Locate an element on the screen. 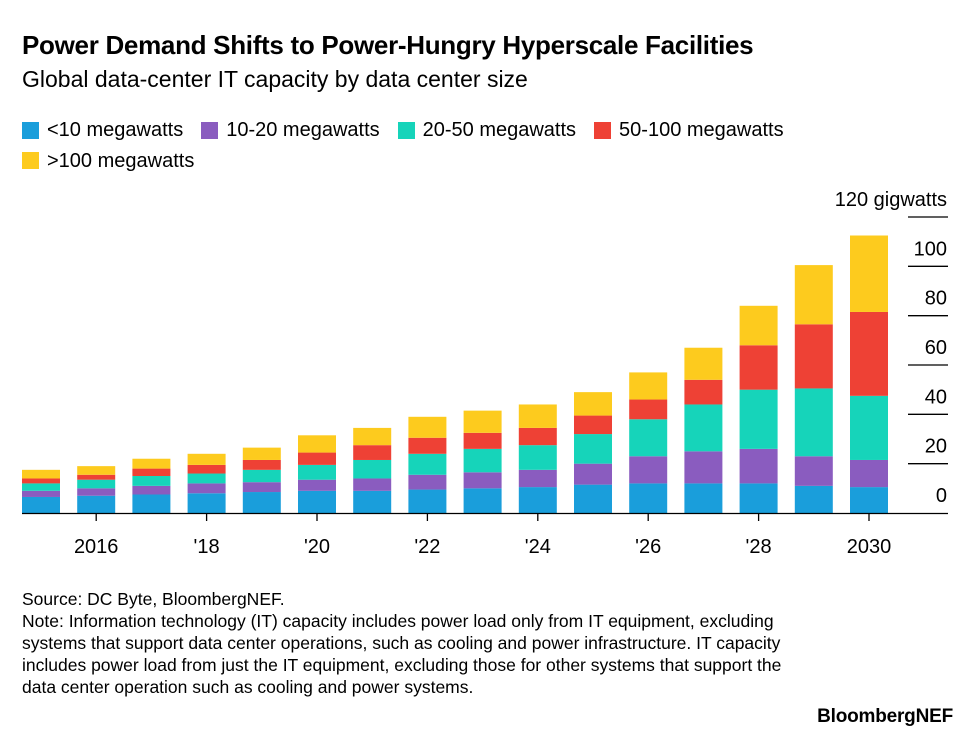 Image resolution: width=975 pixels, height=747 pixels. x-tick-label: '18 is located at coordinates (207, 547).